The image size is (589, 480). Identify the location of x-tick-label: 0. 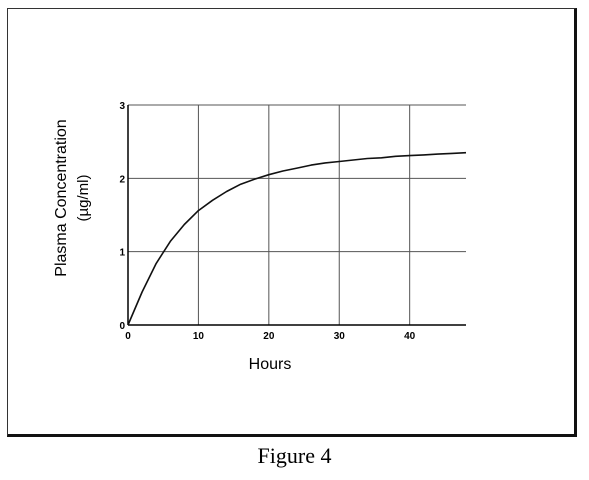
(128, 336).